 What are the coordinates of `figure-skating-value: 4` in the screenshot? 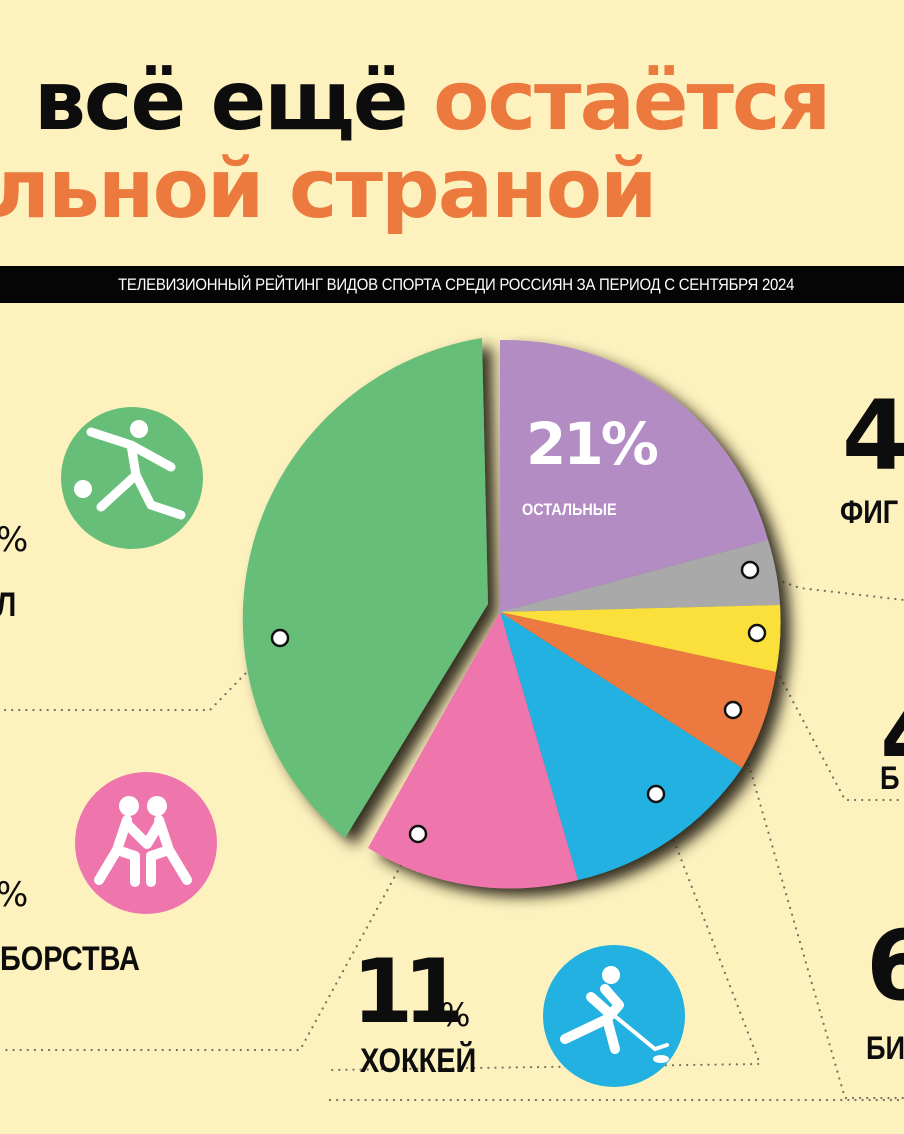 It's located at (873, 436).